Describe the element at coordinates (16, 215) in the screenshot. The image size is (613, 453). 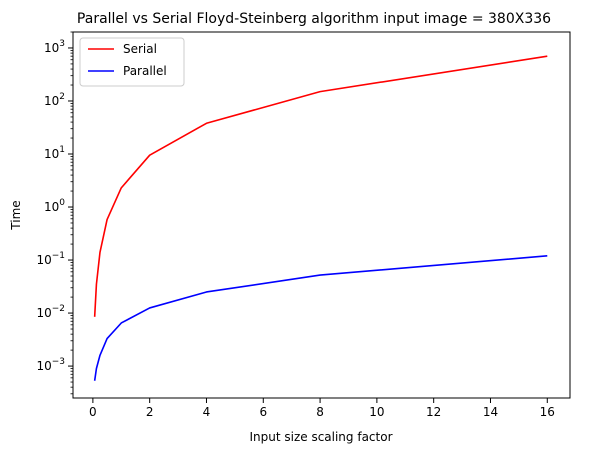
I see `y-axis-label: Time` at that location.